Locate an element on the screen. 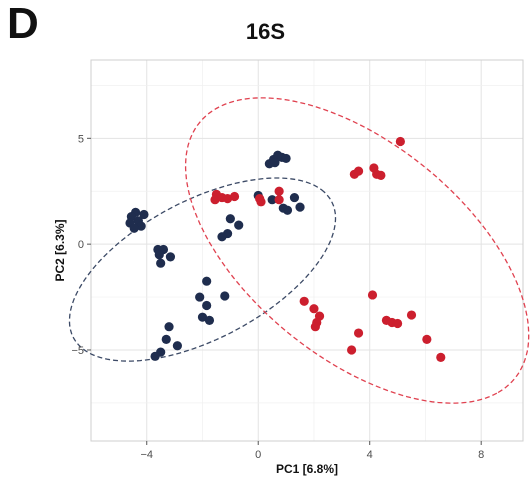 This screenshot has width=531, height=482. x-tick-label: 8 is located at coordinates (481, 455).